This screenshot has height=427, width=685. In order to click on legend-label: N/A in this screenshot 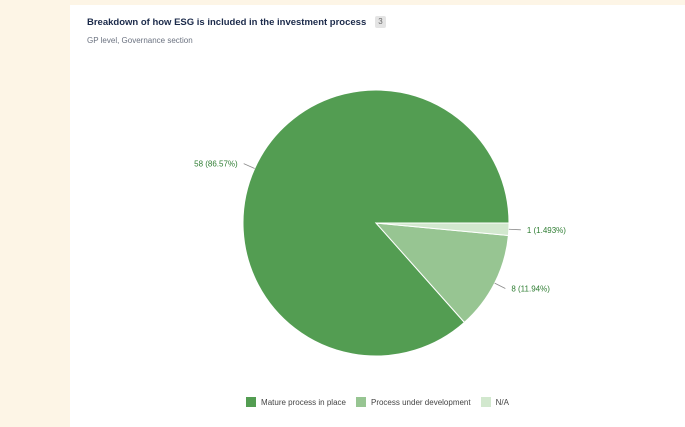, I will do `click(502, 402)`.